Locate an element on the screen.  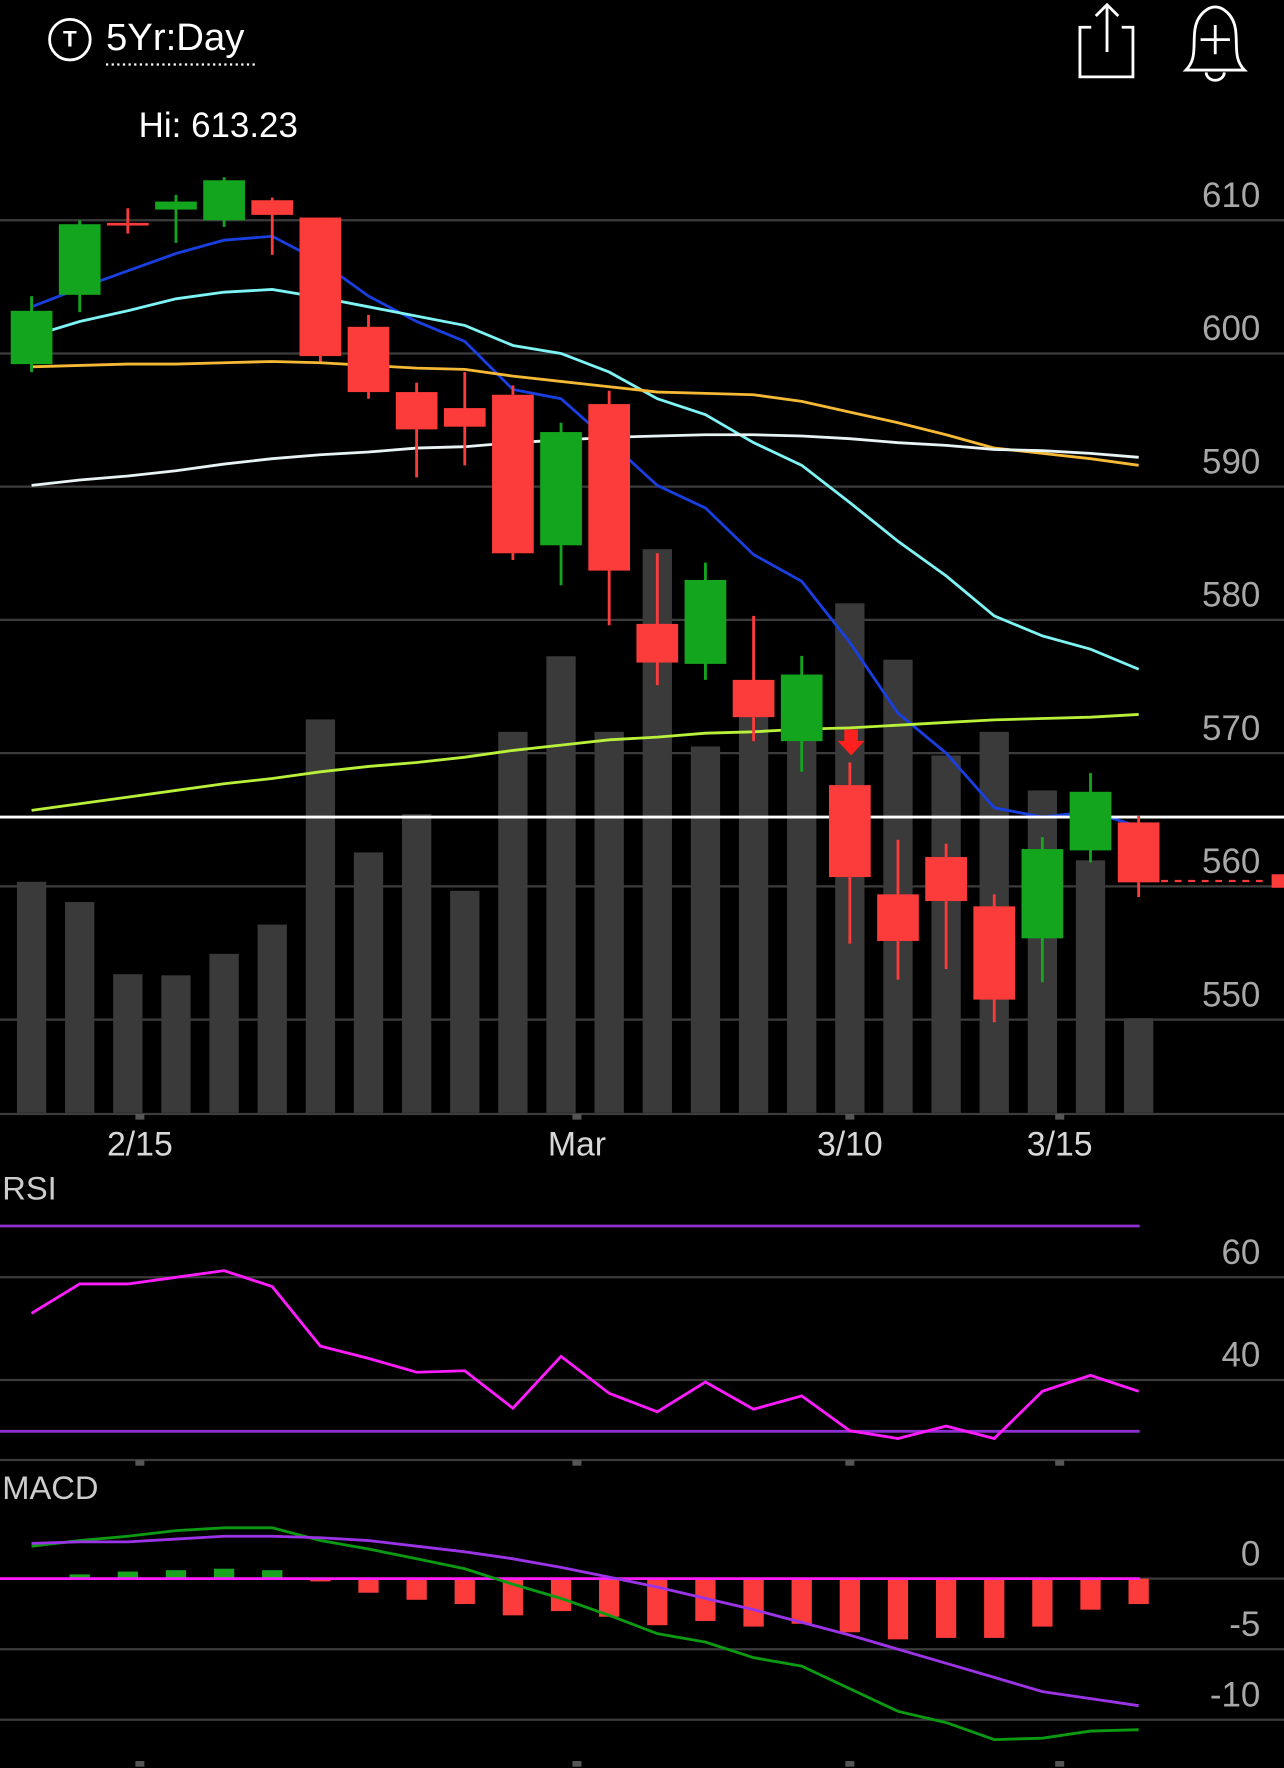
y-tick-label: 570 is located at coordinates (1231, 728).